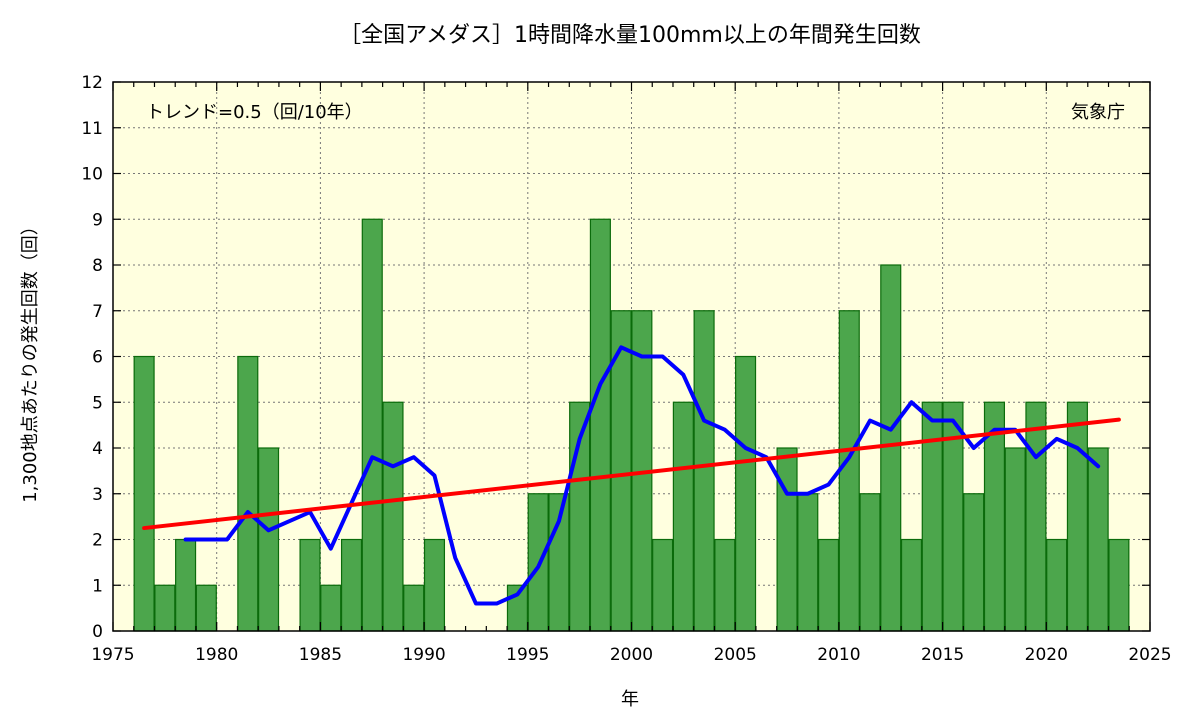 The image size is (1200, 721). I want to click on y-tick-label: 2, so click(97, 541).